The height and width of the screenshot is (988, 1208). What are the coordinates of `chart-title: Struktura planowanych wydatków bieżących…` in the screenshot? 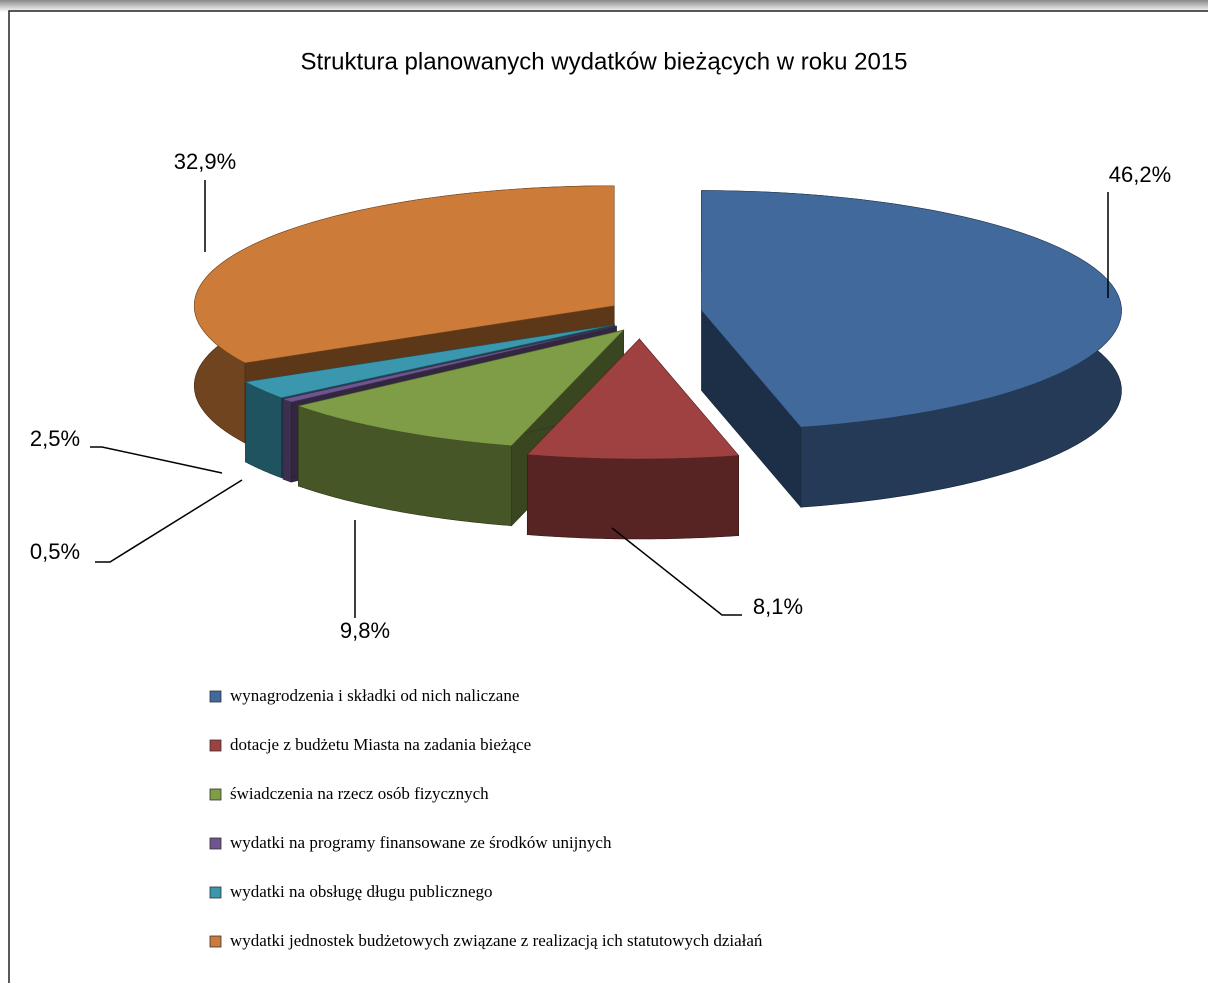 It's located at (604, 61).